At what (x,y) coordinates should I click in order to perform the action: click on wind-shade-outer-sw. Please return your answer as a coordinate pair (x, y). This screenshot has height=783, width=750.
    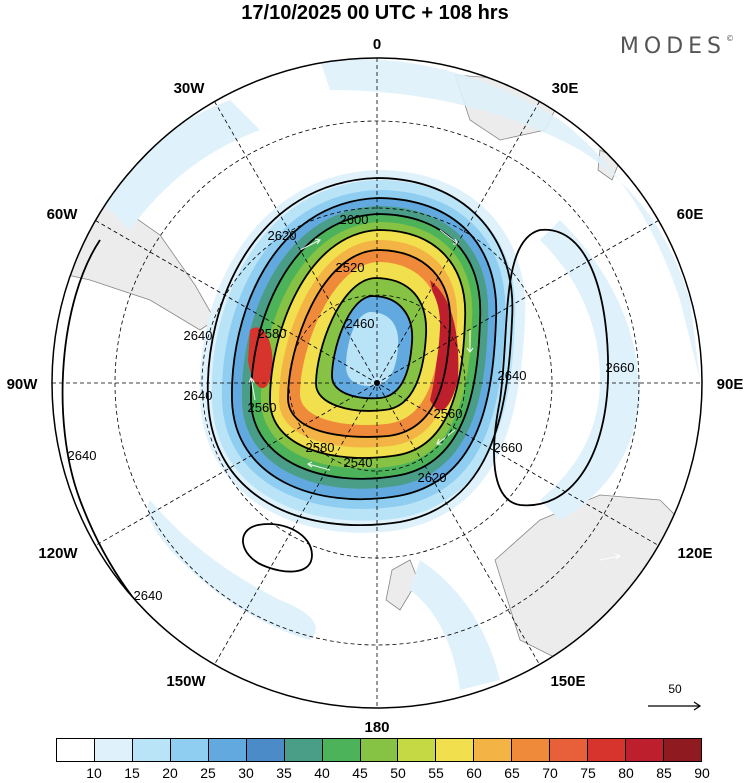
    Looking at the image, I should click on (232, 570).